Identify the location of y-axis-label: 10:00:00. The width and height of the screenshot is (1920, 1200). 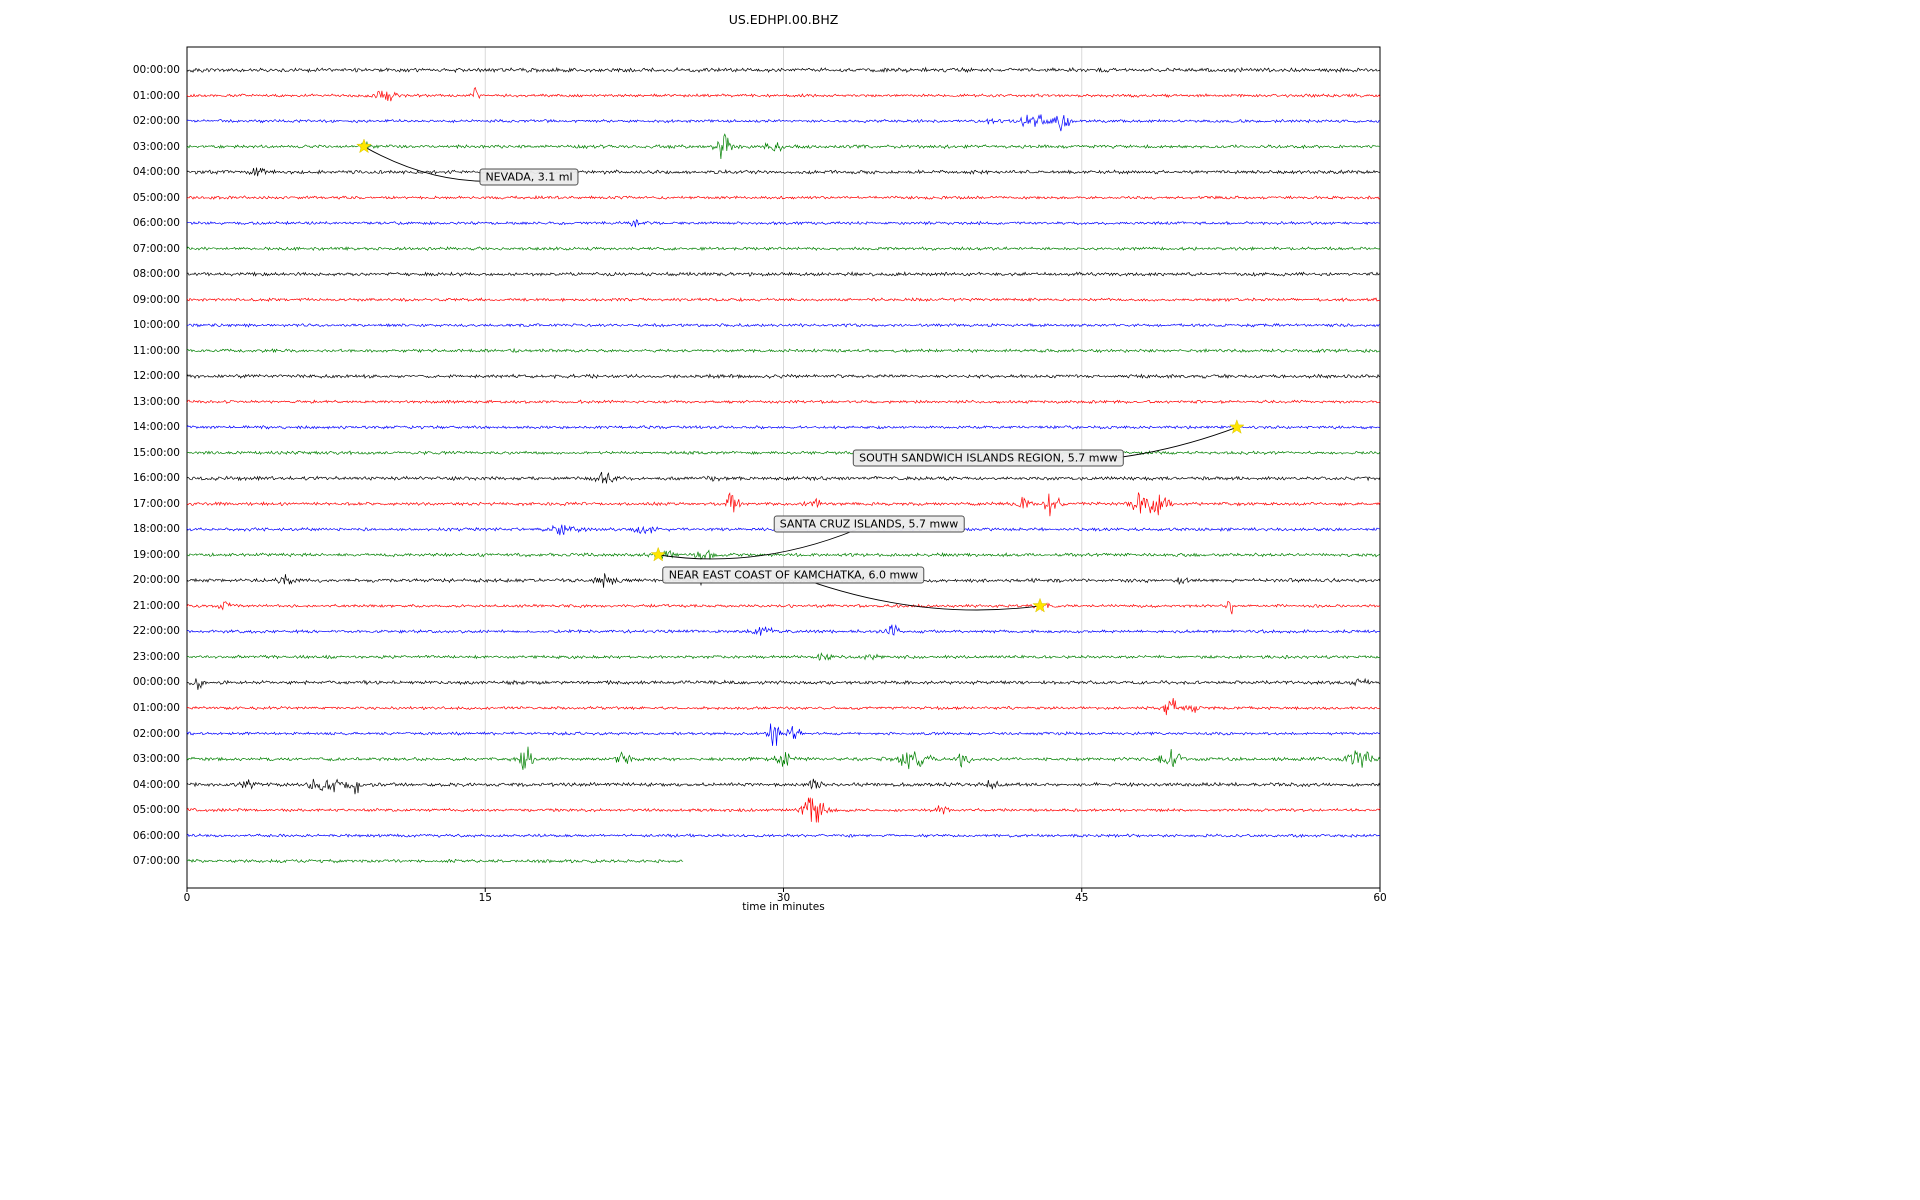
(156, 325).